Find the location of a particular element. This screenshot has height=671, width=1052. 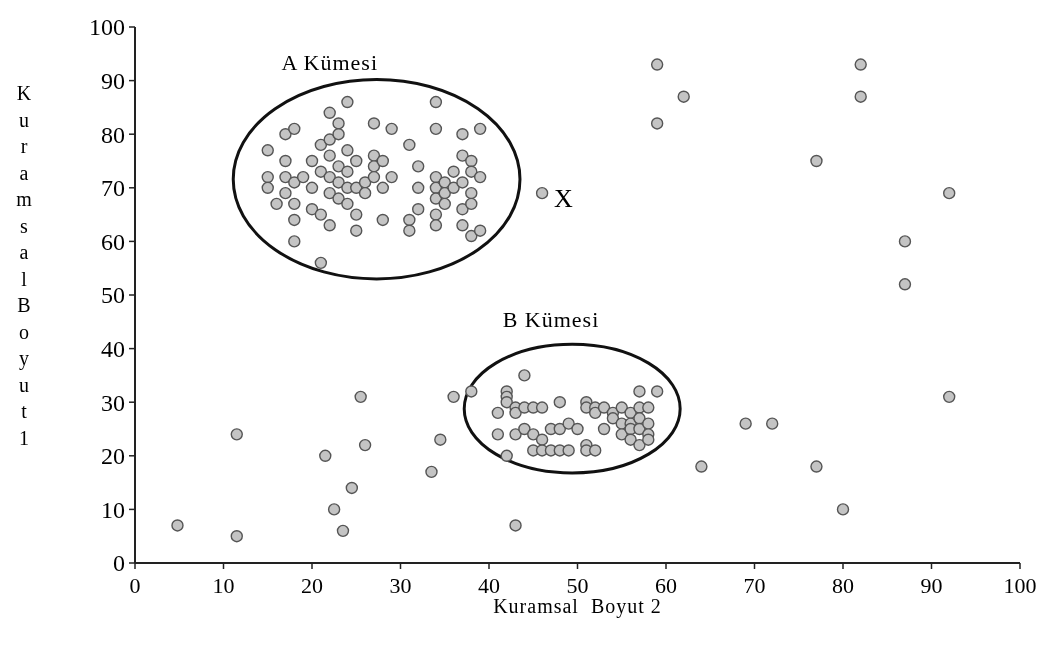

x-tick-label: 90 is located at coordinates (931, 585).